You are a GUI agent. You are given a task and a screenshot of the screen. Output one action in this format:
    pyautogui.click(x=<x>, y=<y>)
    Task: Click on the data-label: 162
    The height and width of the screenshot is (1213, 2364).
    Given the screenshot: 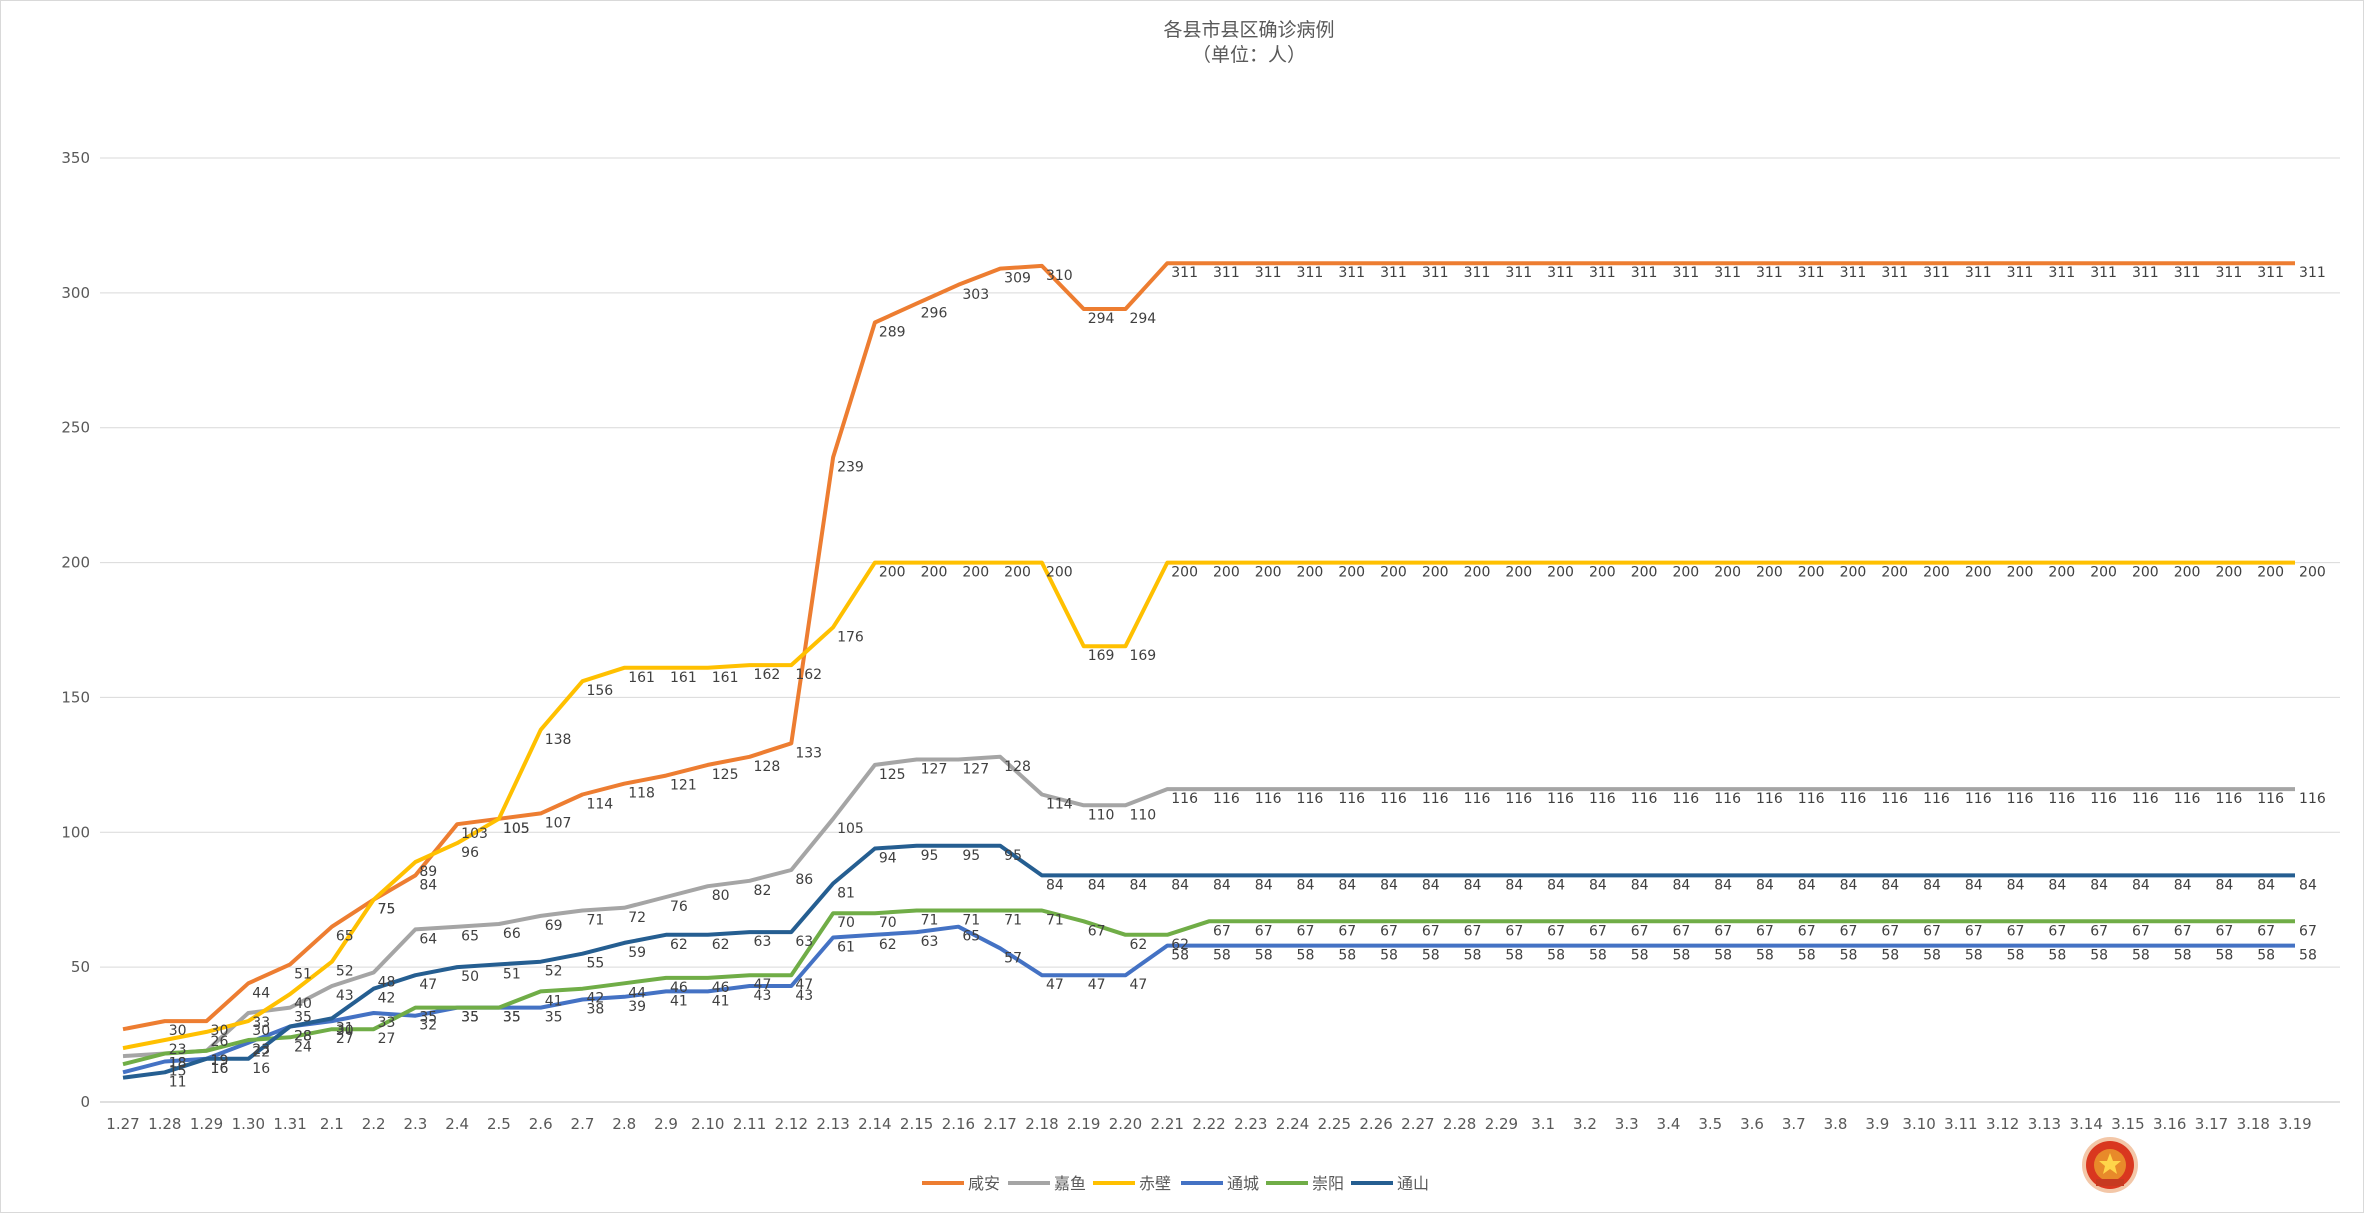 What is the action you would take?
    pyautogui.click(x=808, y=675)
    